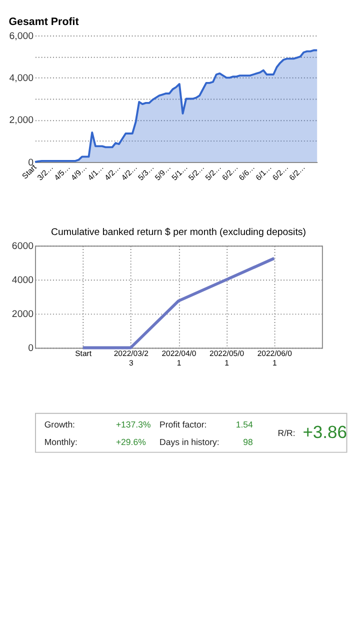 Image resolution: width=356 pixels, height=625 pixels. Describe the element at coordinates (61, 442) in the screenshot. I see `text: Monthly:` at that location.